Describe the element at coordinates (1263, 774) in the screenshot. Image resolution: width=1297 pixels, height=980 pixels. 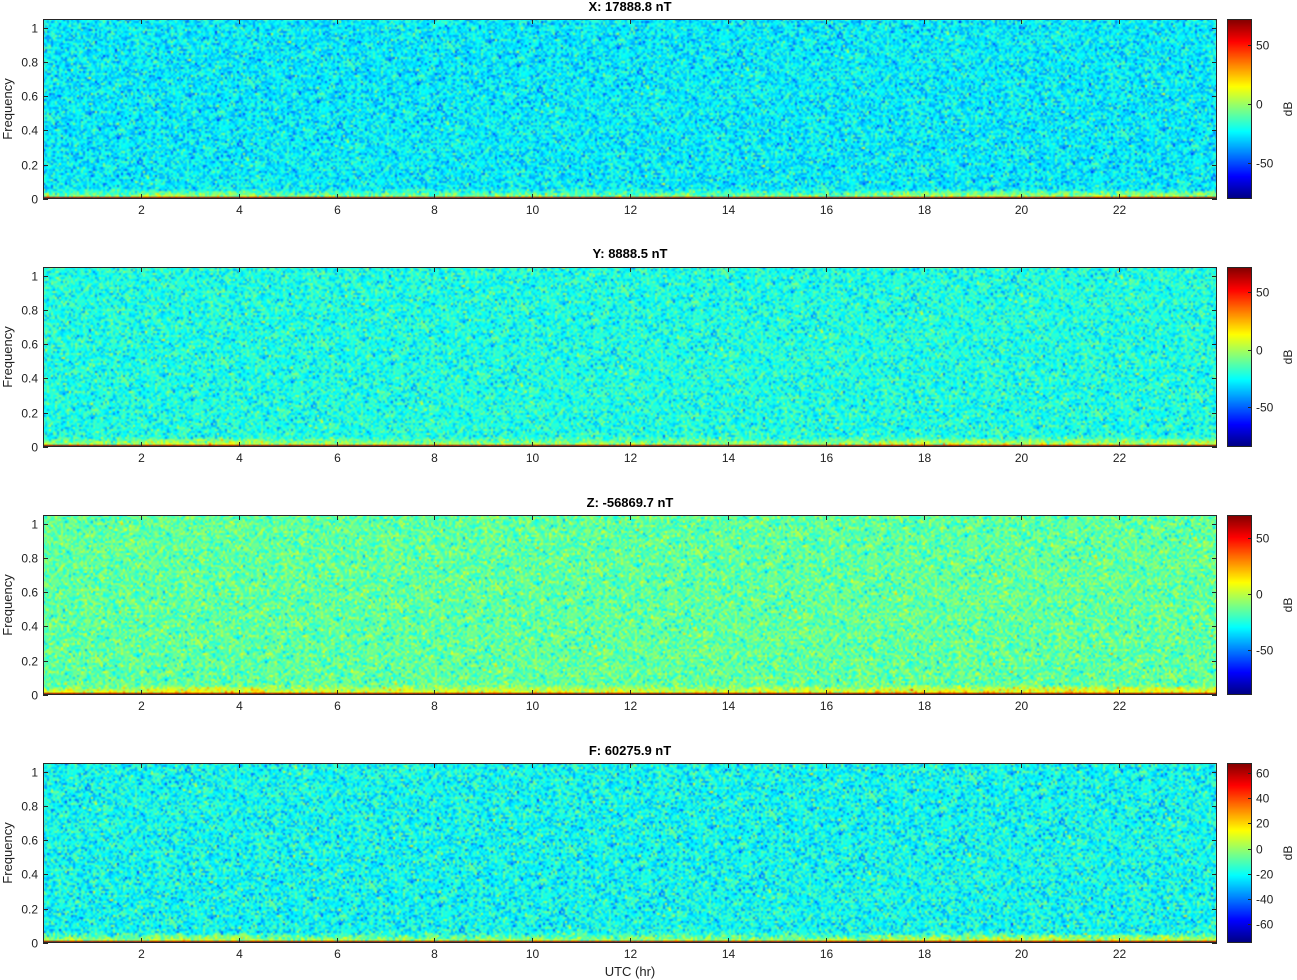
I see `colorbar-tick-label: 60` at that location.